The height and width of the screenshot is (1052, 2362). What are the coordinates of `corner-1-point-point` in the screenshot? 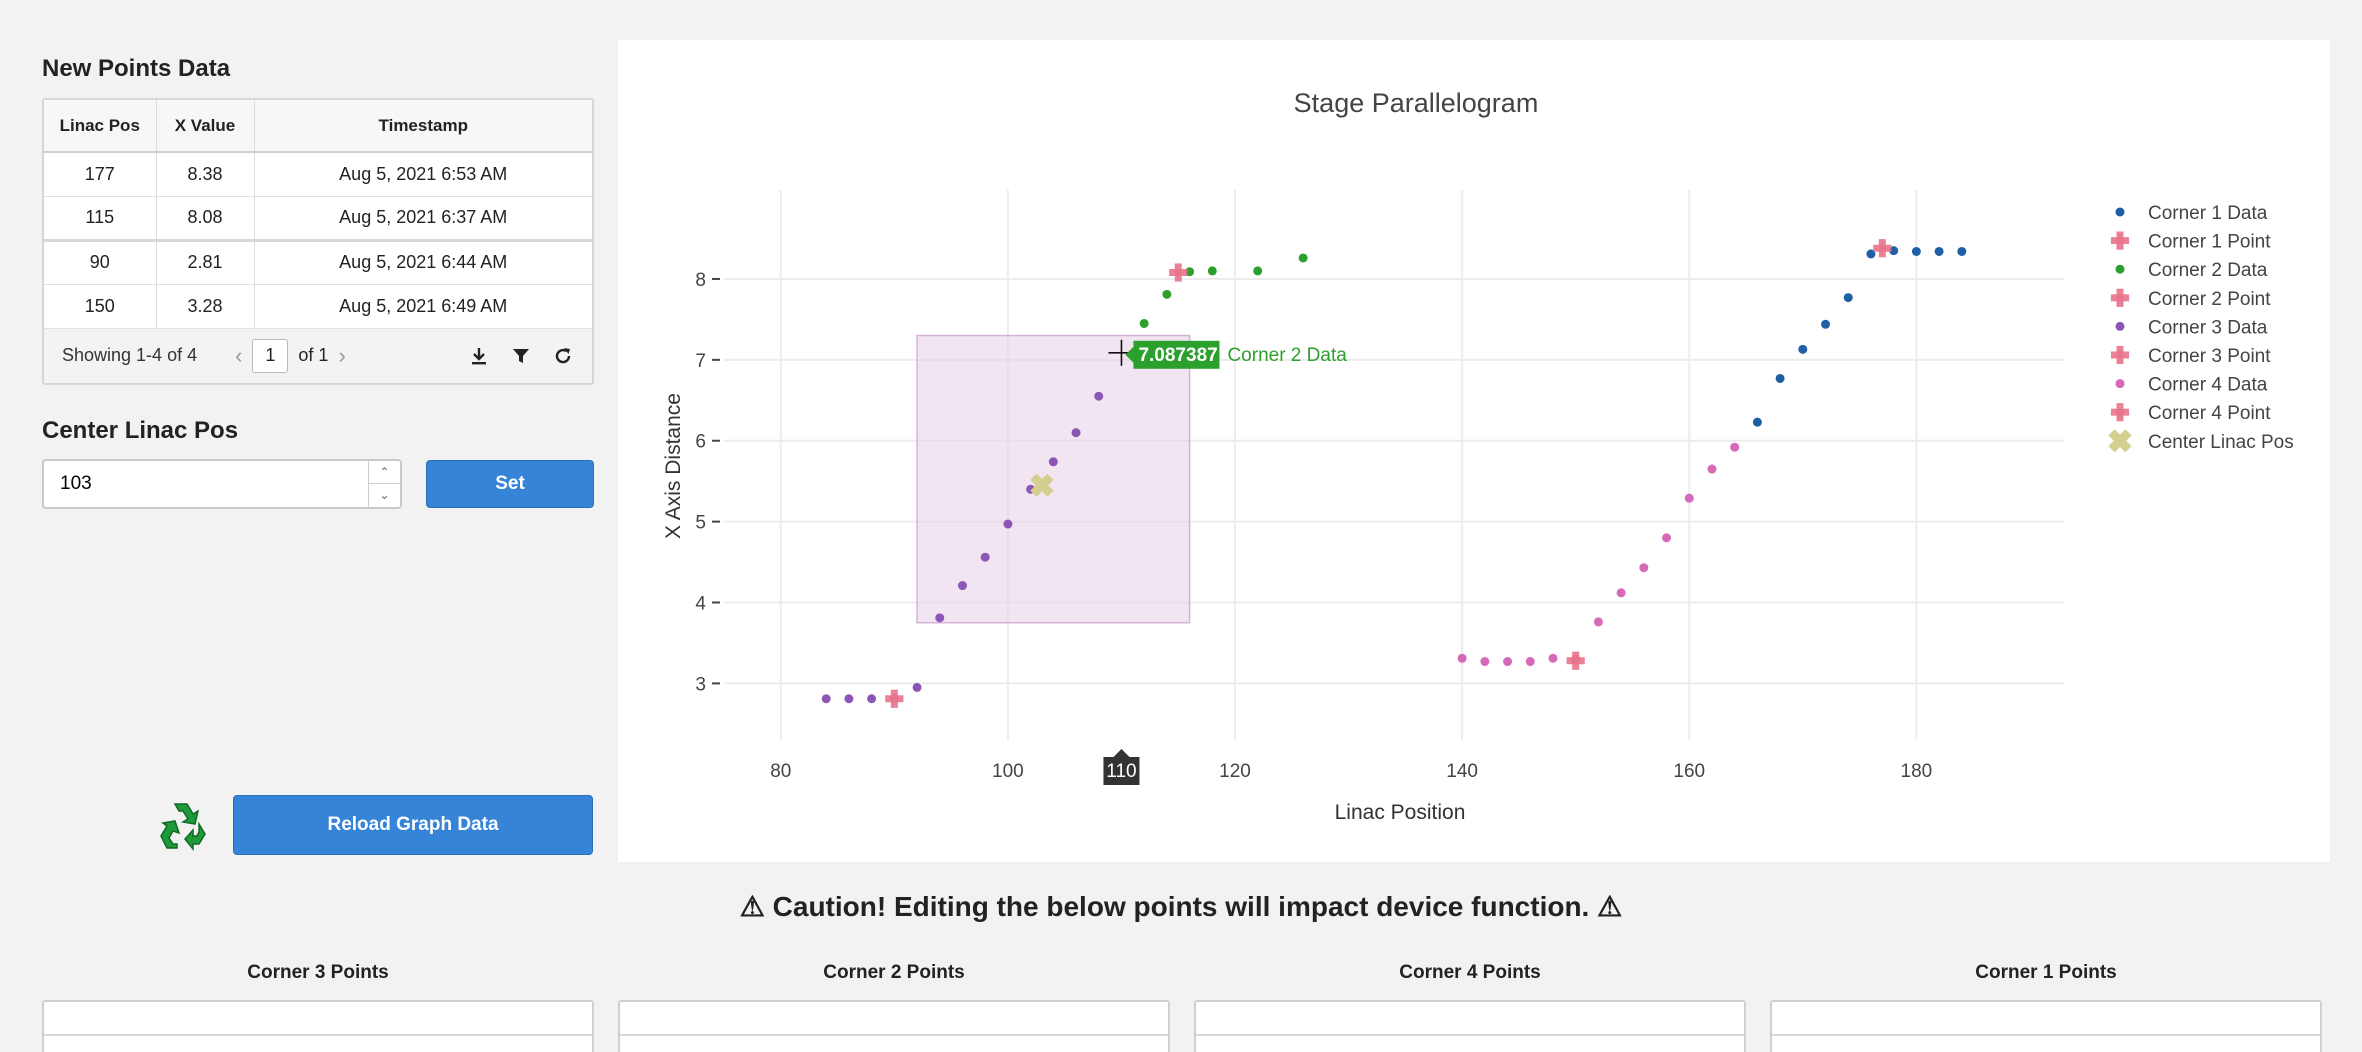 It's located at (1882, 248).